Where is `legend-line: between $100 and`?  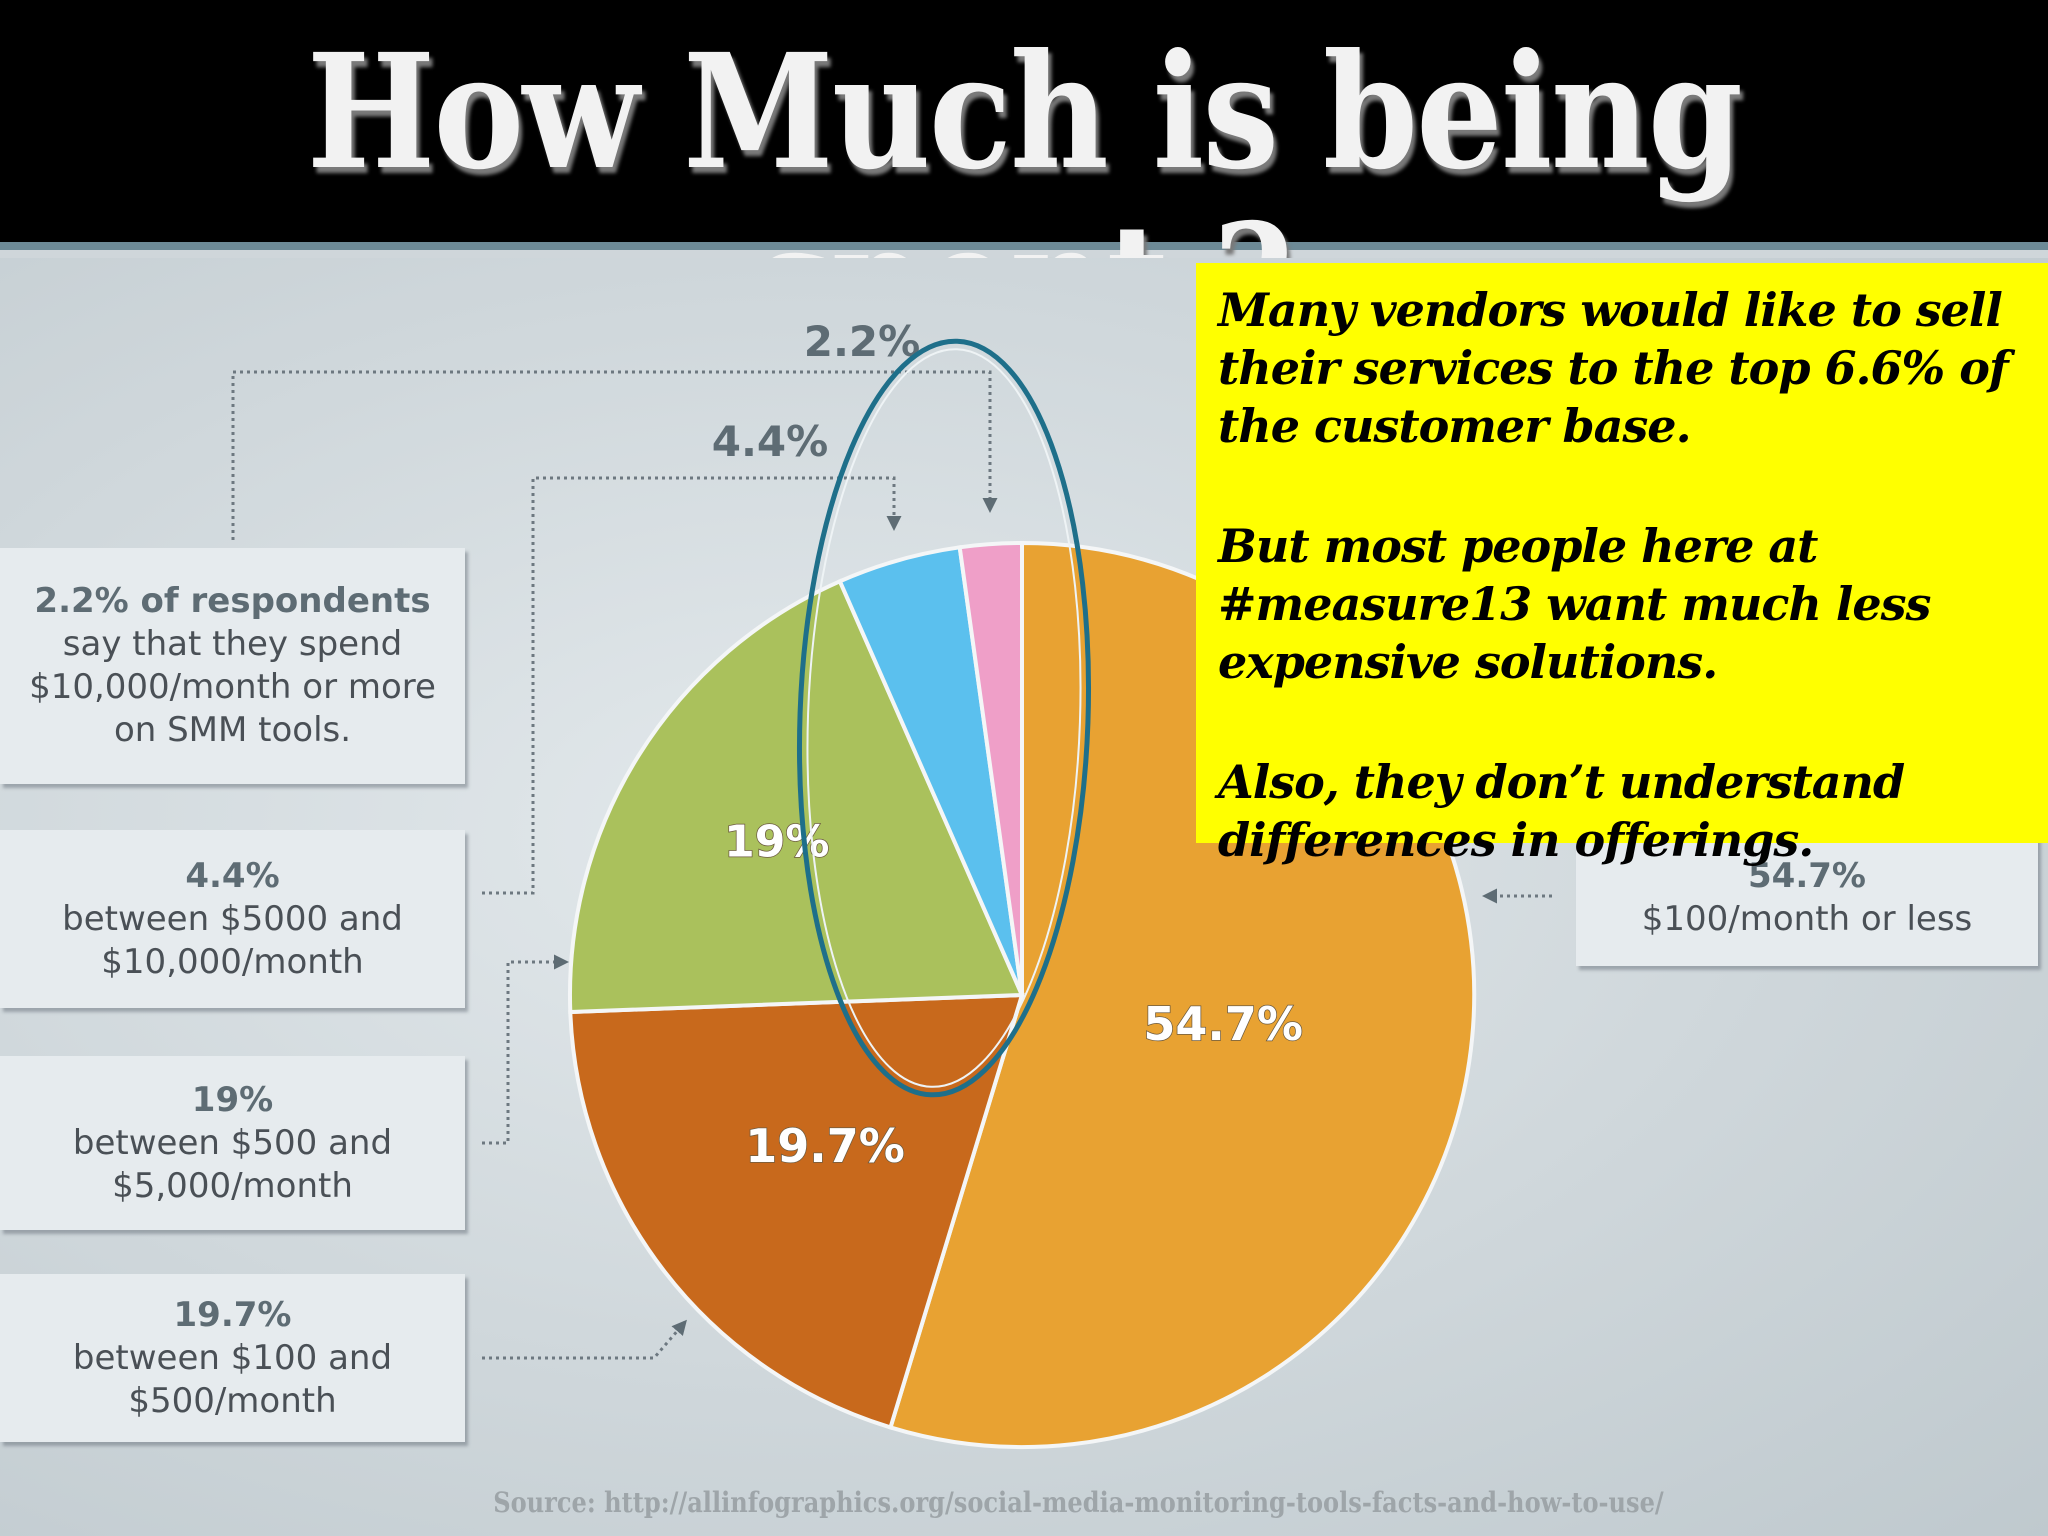 legend-line: between $100 and is located at coordinates (232, 1357).